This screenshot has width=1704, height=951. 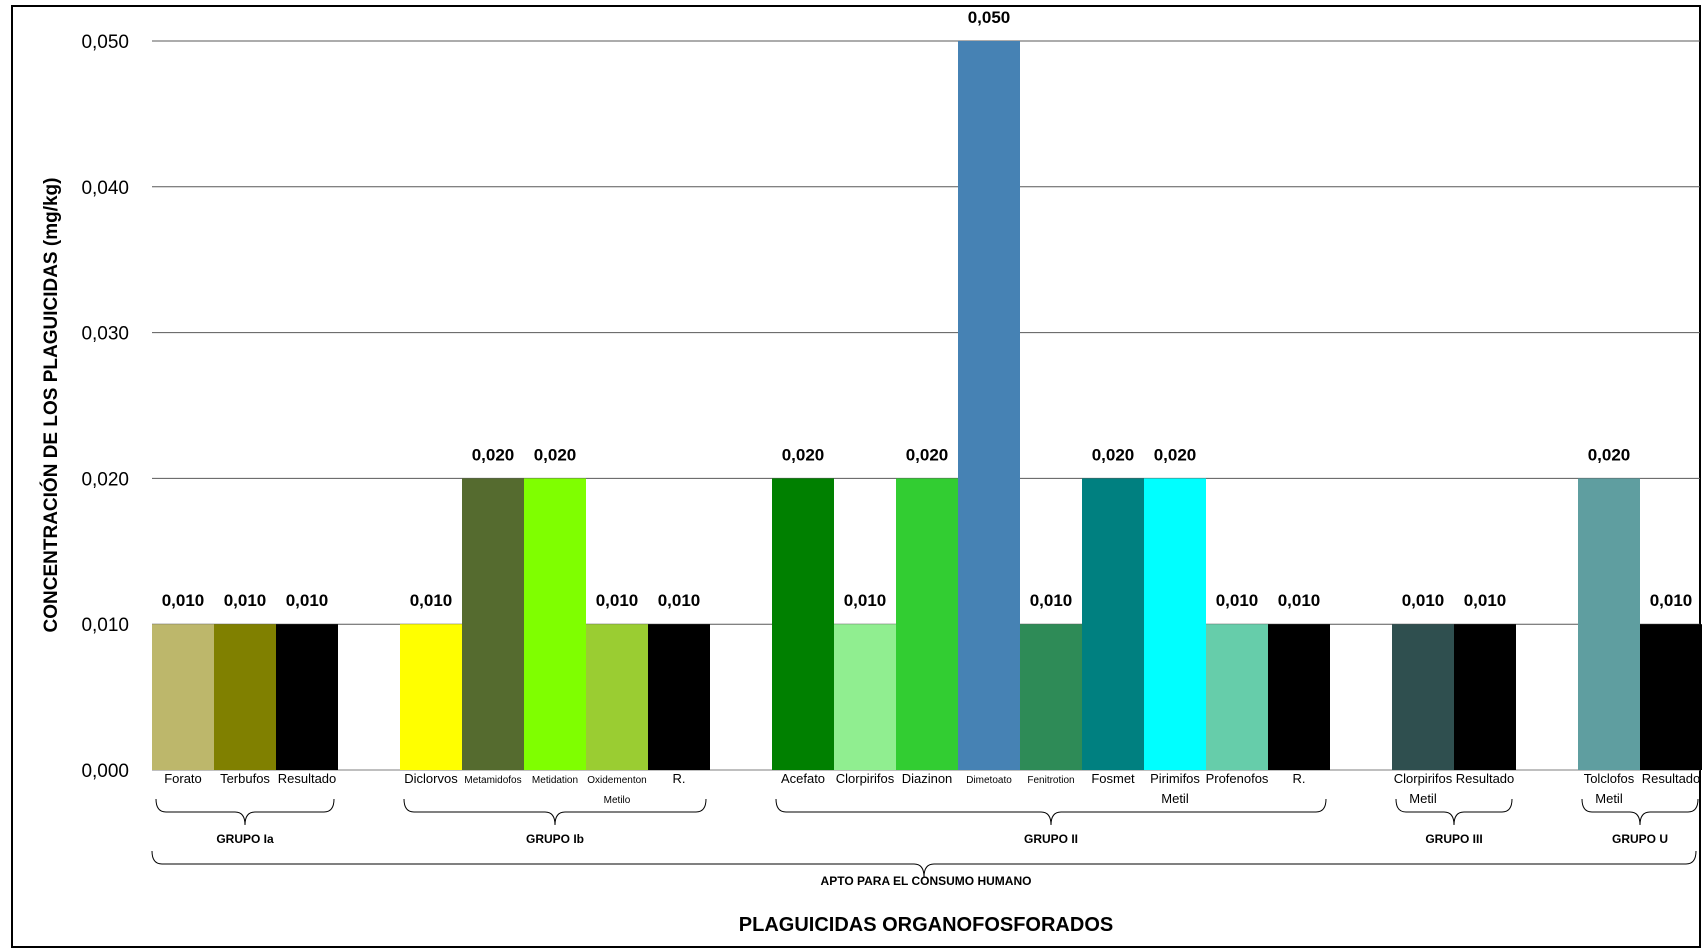 What do you see at coordinates (924, 864) in the screenshot?
I see `overall-brace` at bounding box center [924, 864].